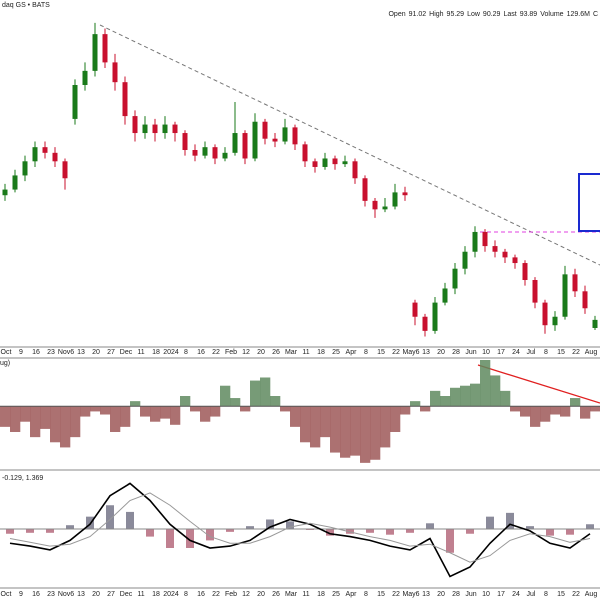  What do you see at coordinates (140, 594) in the screenshot?
I see `x-tick-label: 11` at bounding box center [140, 594].